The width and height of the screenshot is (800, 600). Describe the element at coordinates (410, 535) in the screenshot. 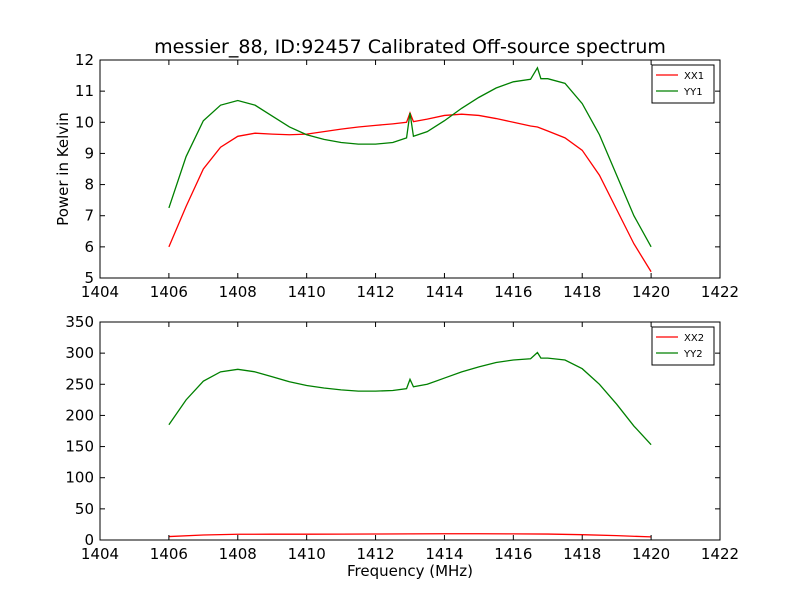

I see `series-line-xx2` at that location.